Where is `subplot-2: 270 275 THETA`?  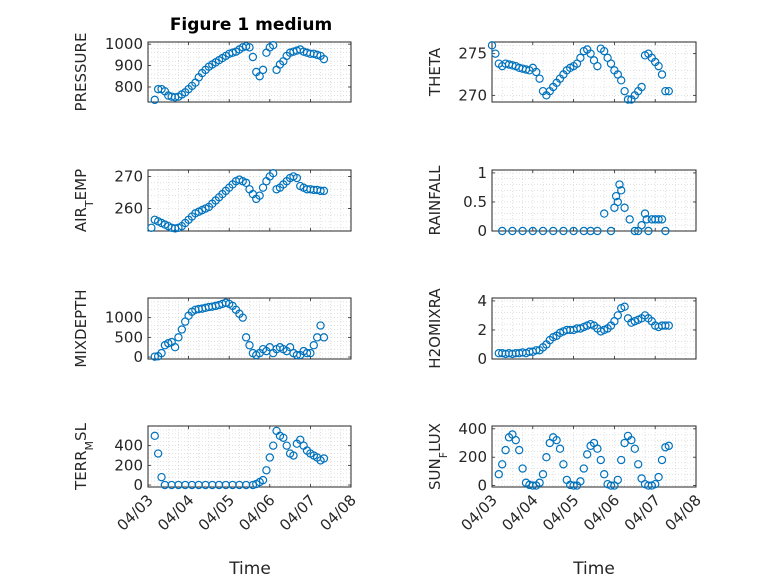
subplot-2: 270 275 THETA is located at coordinates (561, 72).